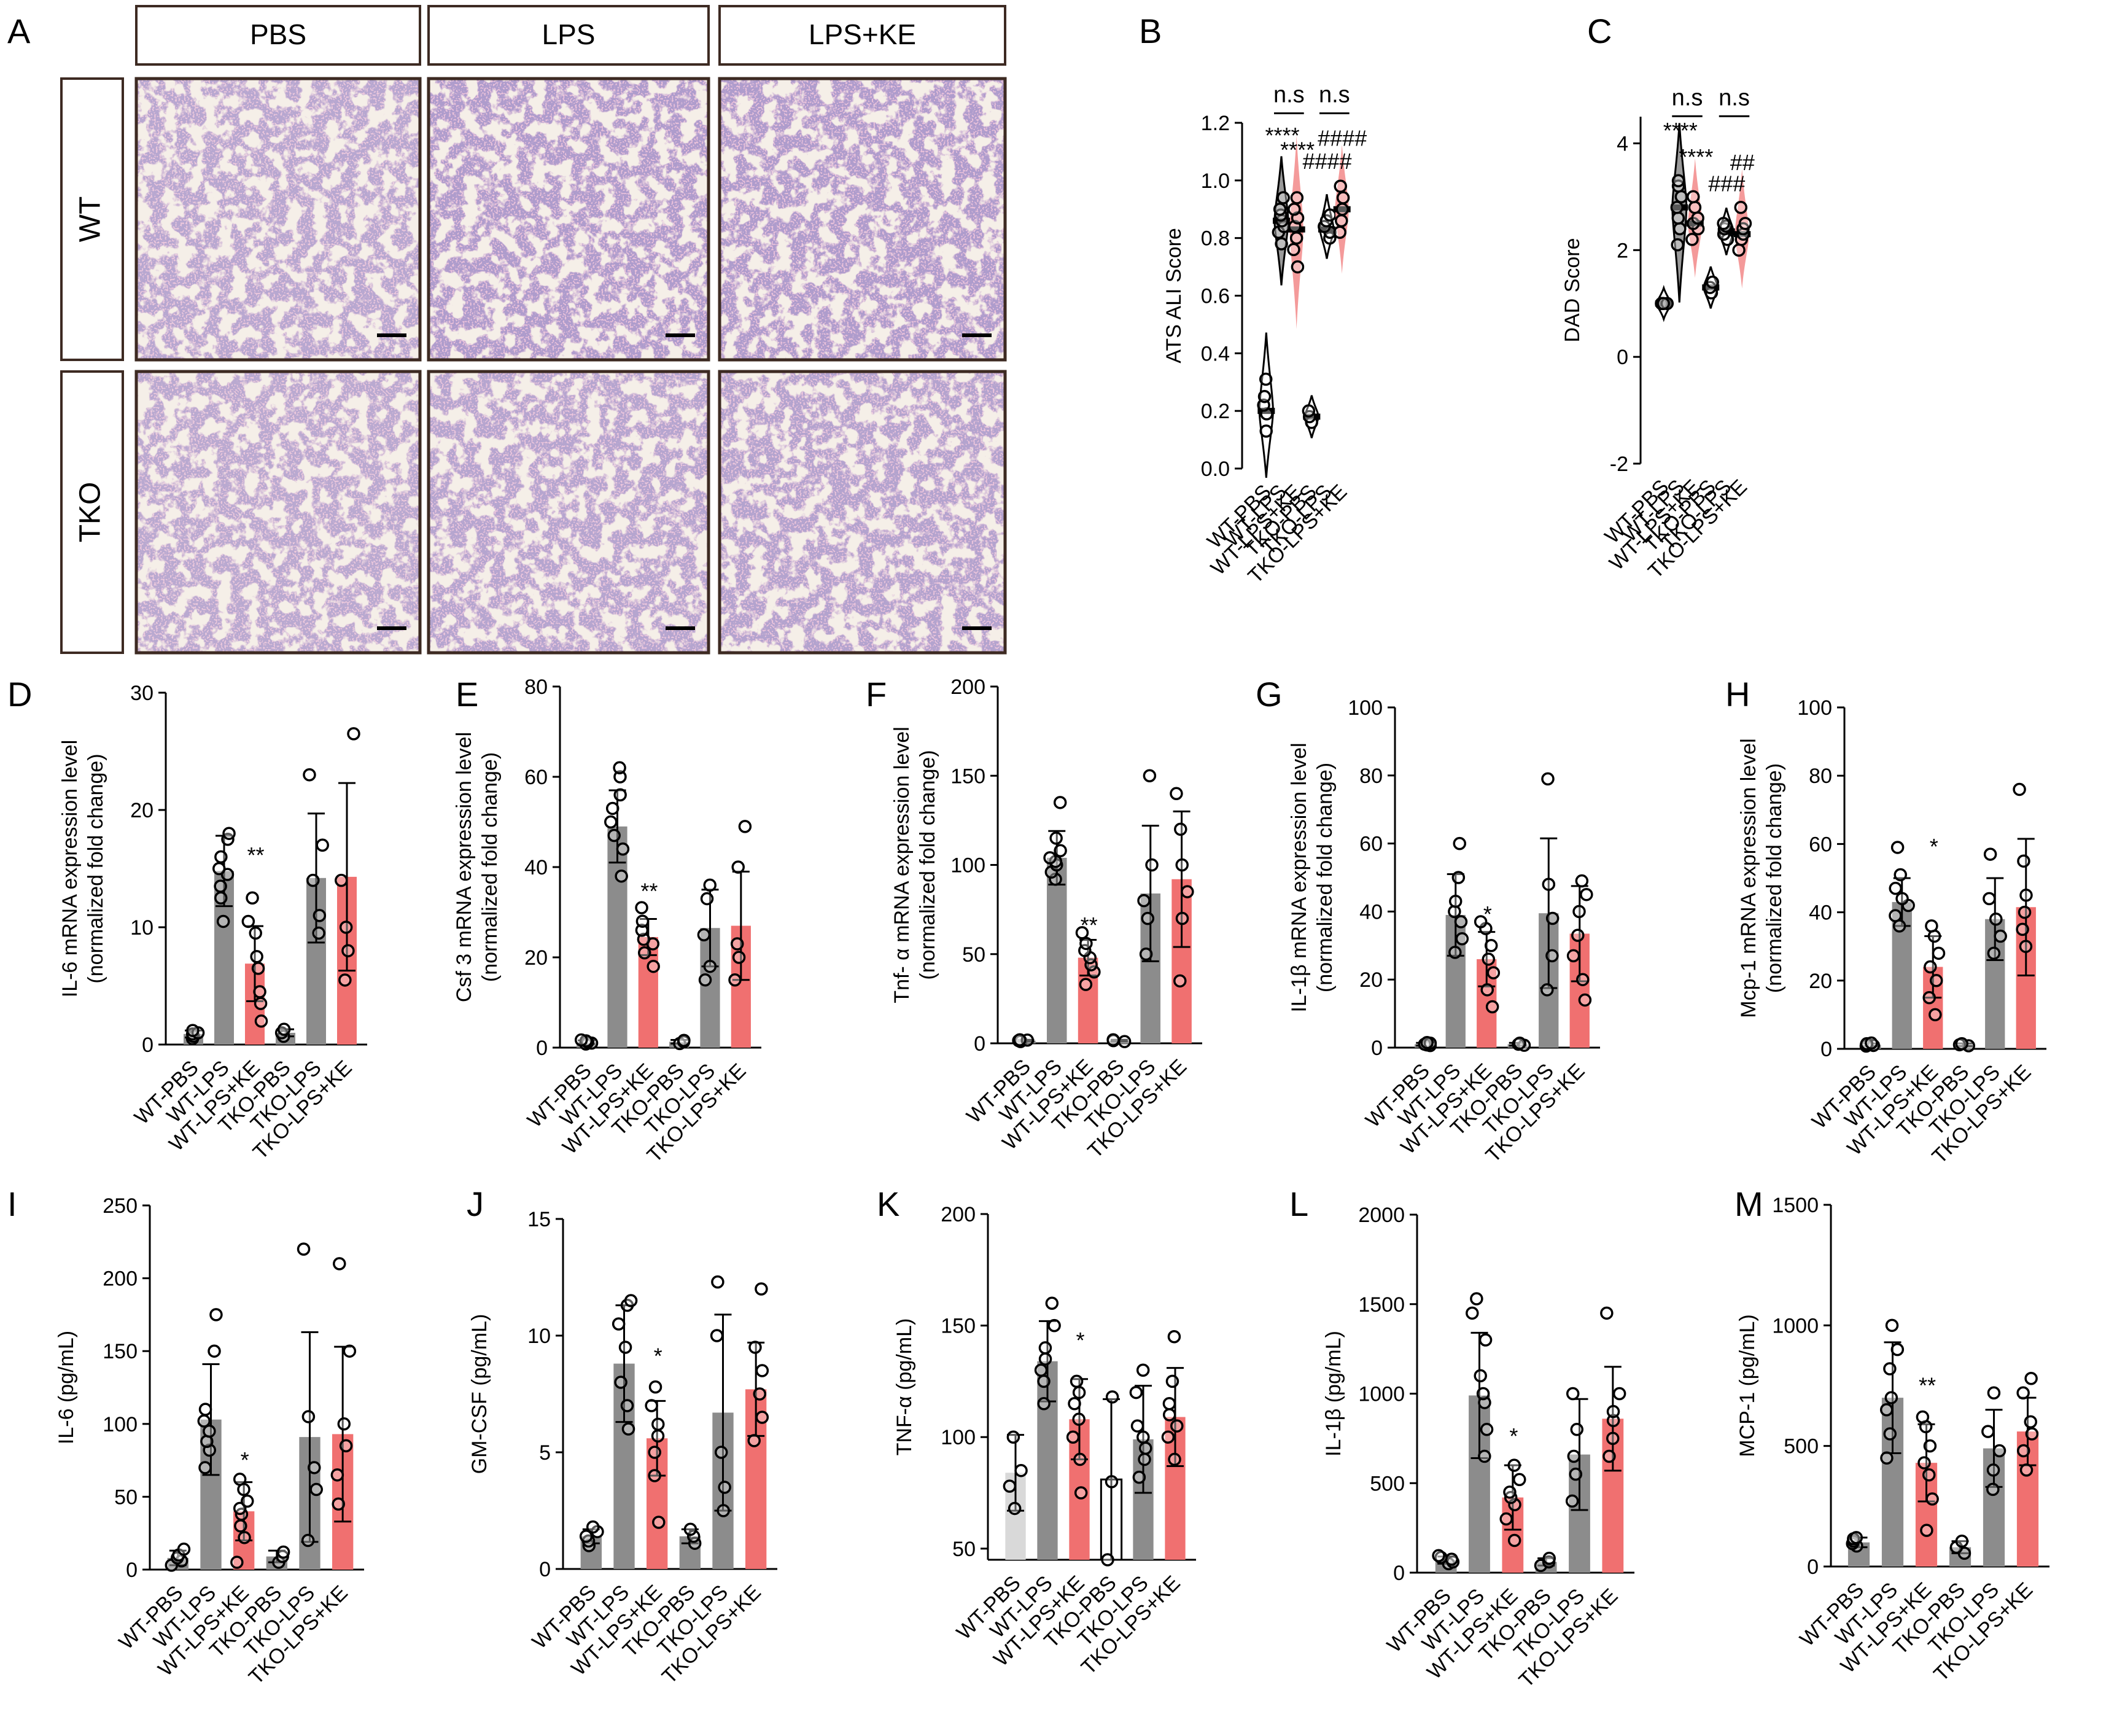  What do you see at coordinates (1298, 1204) in the screenshot?
I see `panel-label-l: L` at bounding box center [1298, 1204].